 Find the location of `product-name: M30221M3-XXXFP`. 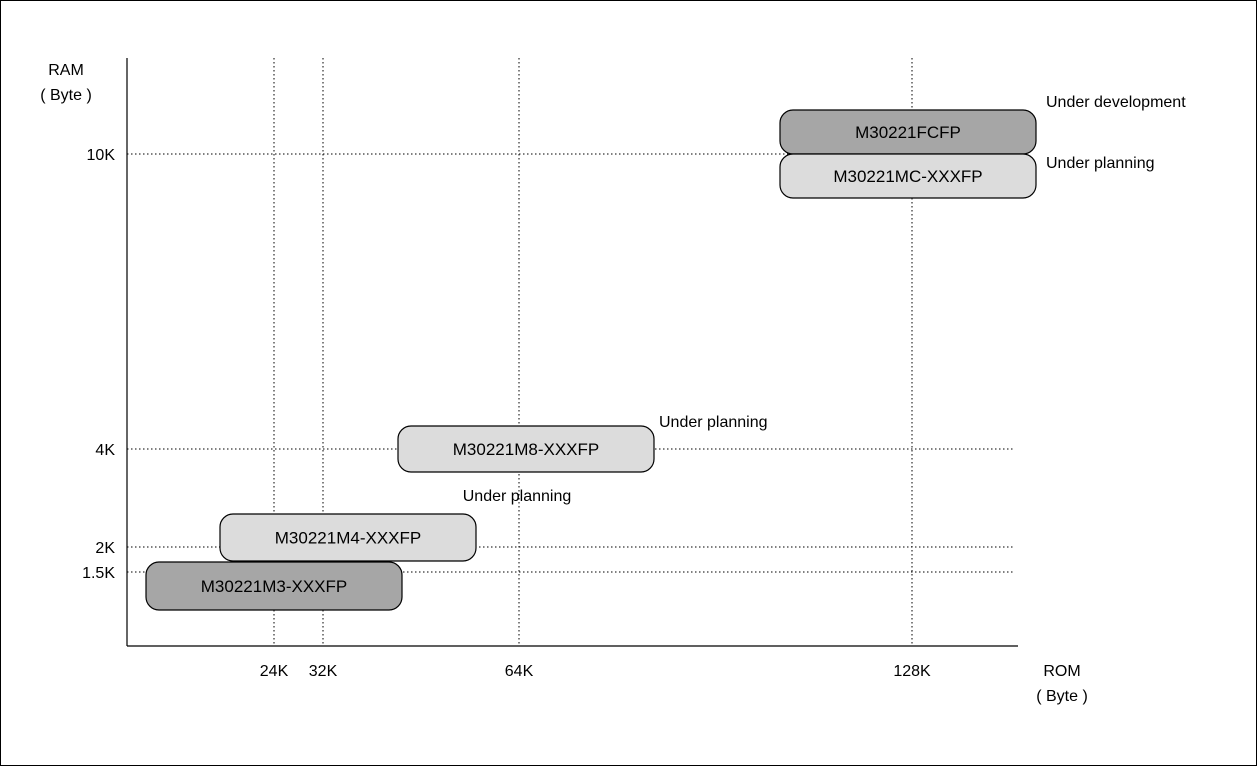

product-name: M30221M3-XXXFP is located at coordinates (274, 586).